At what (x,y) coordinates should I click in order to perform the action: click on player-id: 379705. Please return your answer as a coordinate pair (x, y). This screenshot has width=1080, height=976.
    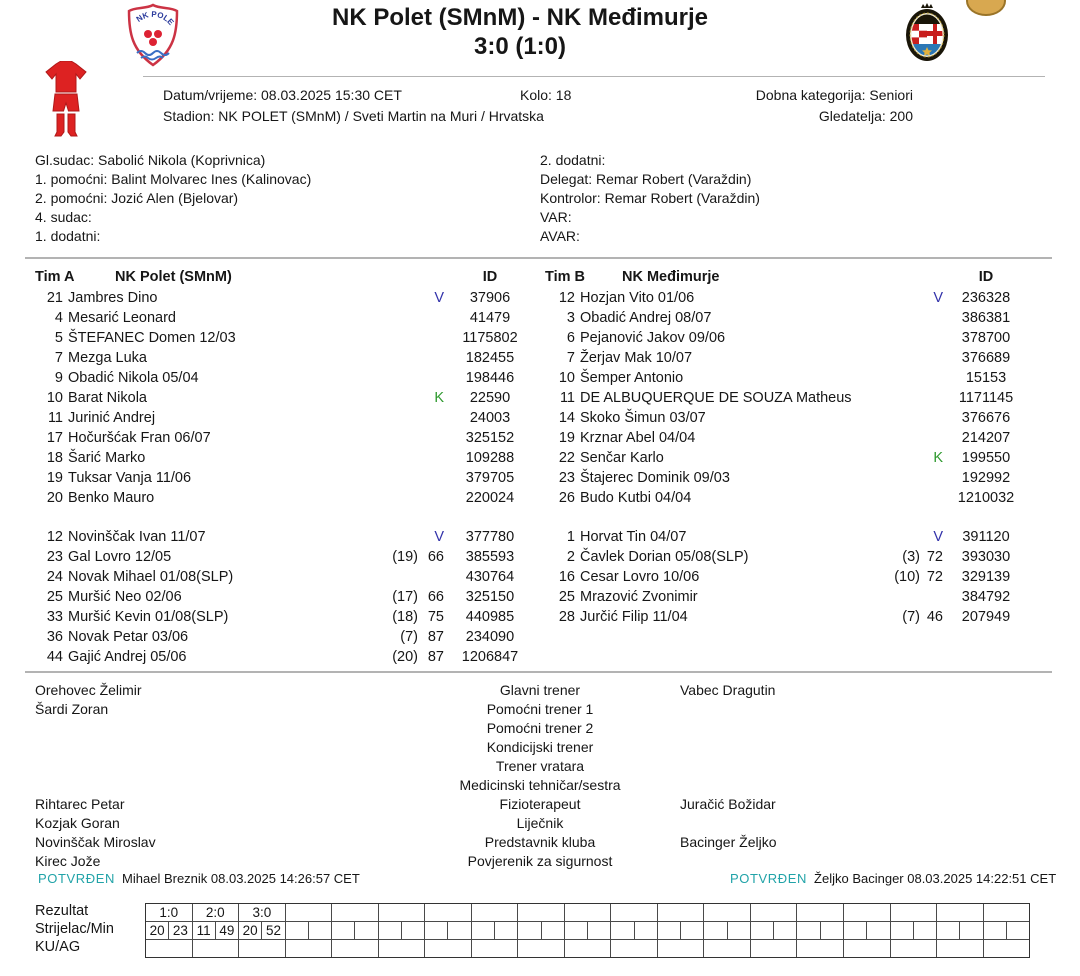
    Looking at the image, I should click on (490, 478).